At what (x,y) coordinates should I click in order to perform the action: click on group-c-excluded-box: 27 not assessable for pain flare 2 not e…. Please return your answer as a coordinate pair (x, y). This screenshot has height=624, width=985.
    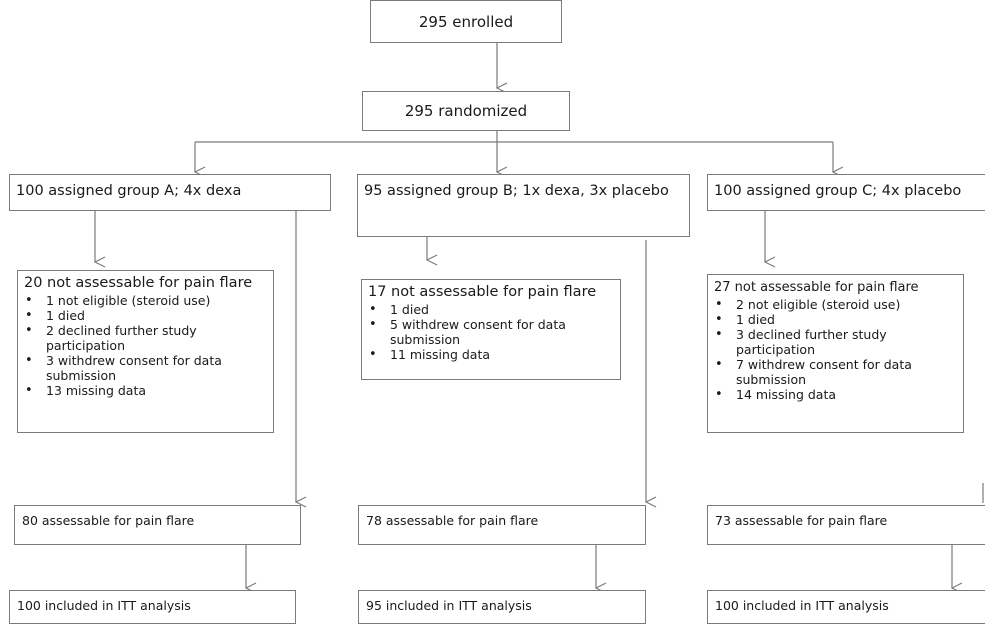
    Looking at the image, I should click on (835, 353).